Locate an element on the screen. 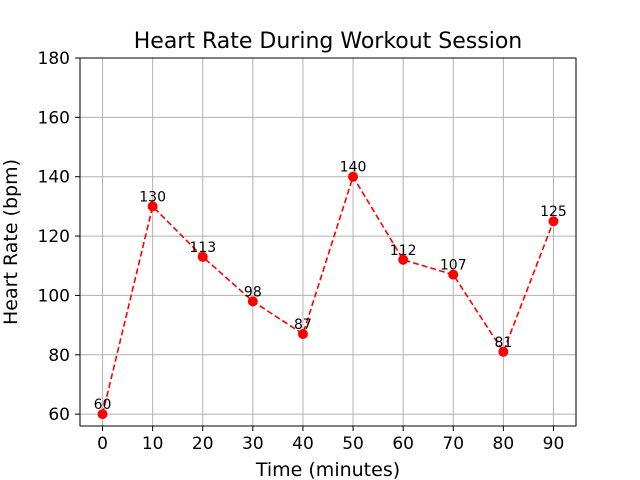  data-label: 81 is located at coordinates (503, 343).